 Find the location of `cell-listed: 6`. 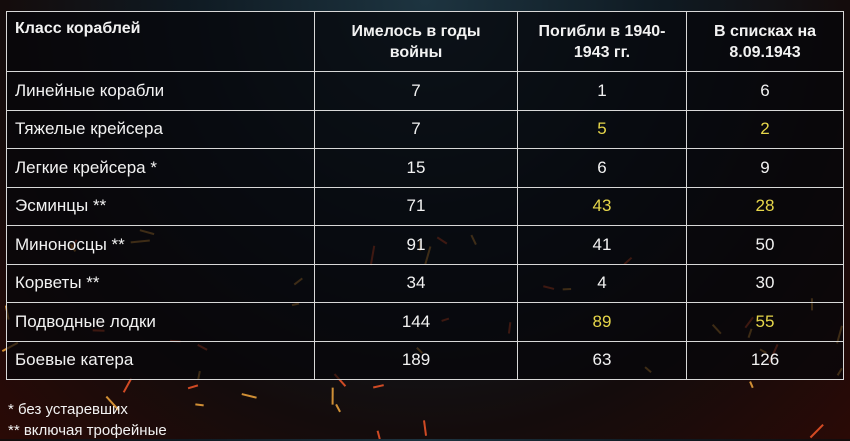

cell-listed: 6 is located at coordinates (765, 91).